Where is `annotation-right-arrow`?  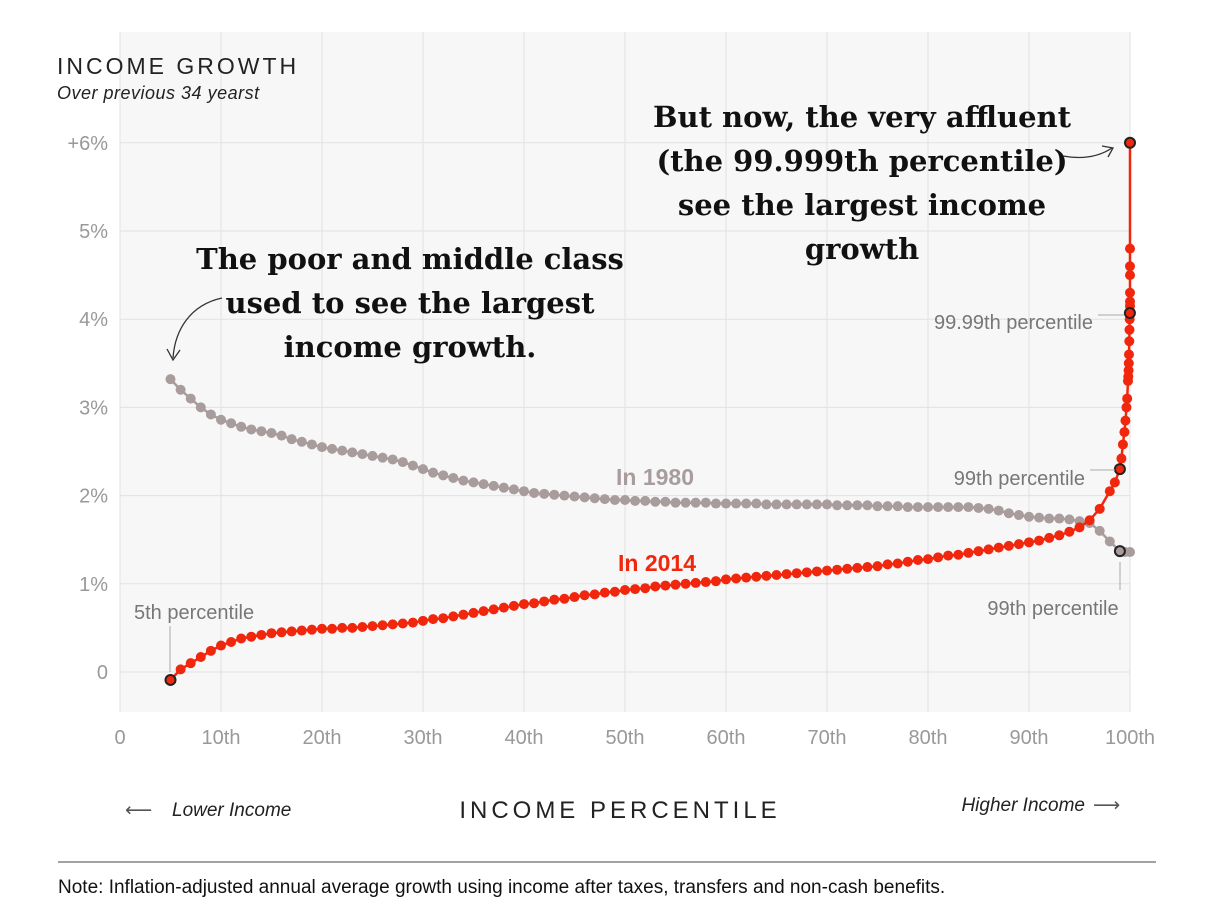 annotation-right-arrow is located at coordinates (1087, 153).